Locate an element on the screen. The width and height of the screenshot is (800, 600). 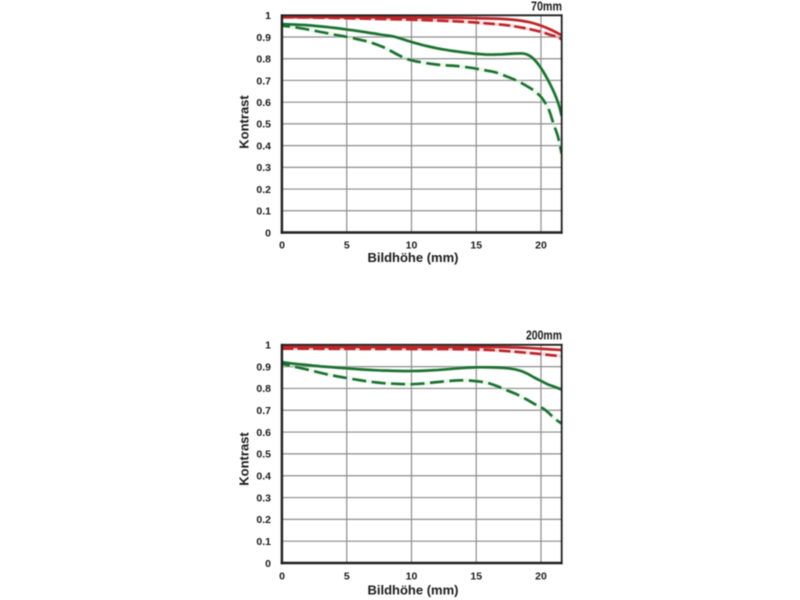
svg-text: 70mm is located at coordinates (546, 6).